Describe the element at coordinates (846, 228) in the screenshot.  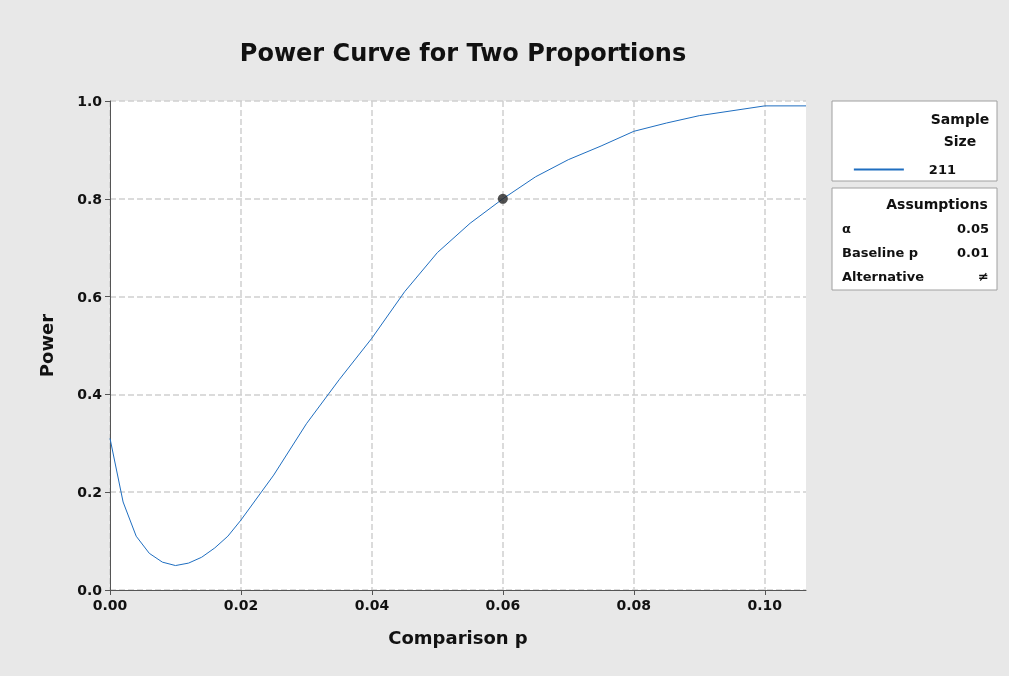
I see `text: α` at that location.